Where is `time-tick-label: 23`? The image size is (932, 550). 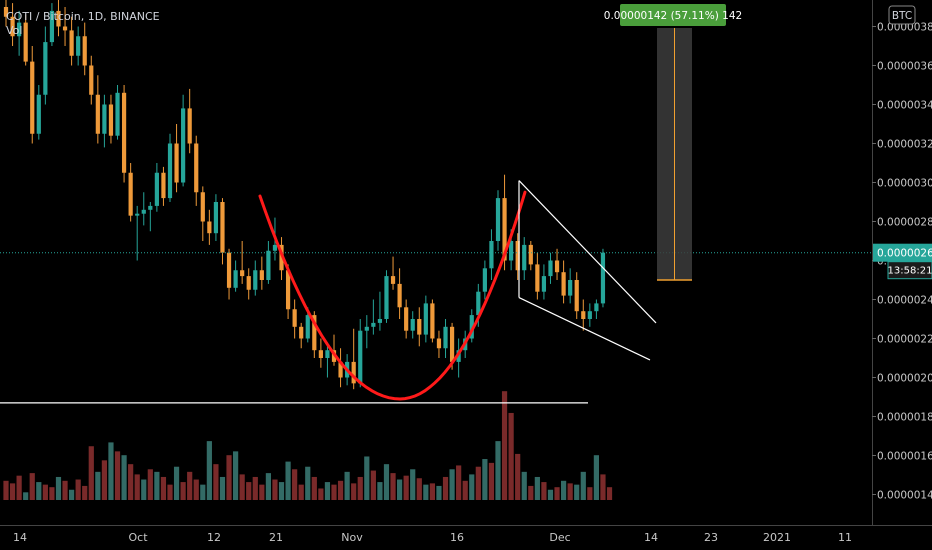 time-tick-label: 23 is located at coordinates (711, 537).